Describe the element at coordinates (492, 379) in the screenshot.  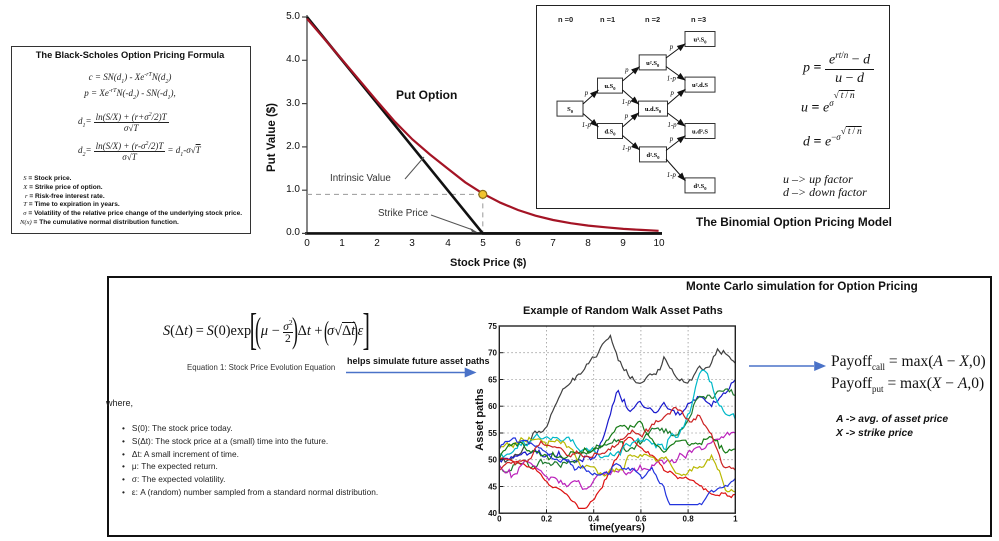
I see `svg-text: 65` at that location.